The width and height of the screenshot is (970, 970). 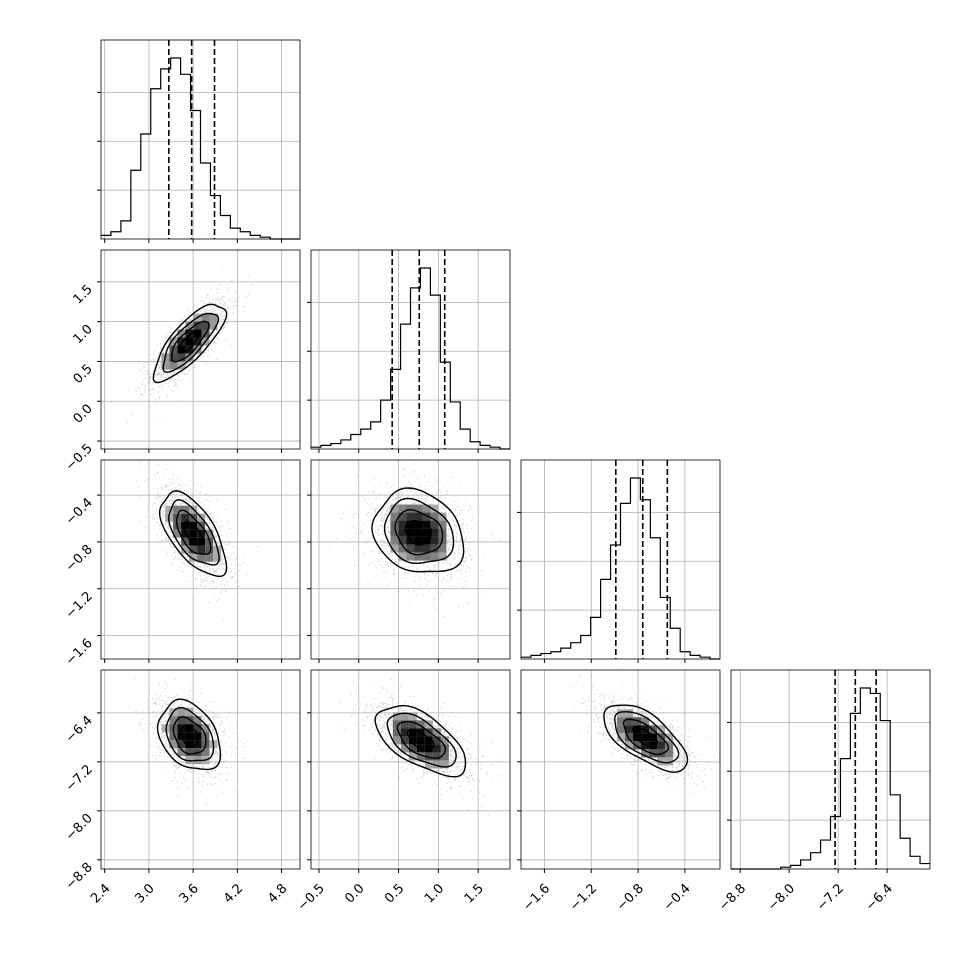 What do you see at coordinates (79, 652) in the screenshot?
I see `y-tick-label: −1.6` at bounding box center [79, 652].